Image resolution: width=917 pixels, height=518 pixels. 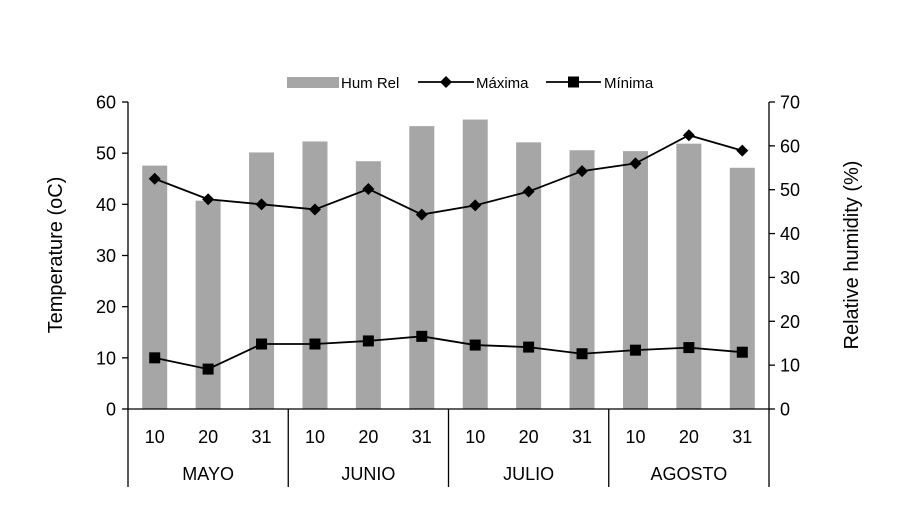 What do you see at coordinates (106, 307) in the screenshot?
I see `left-tick-label: 20` at bounding box center [106, 307].